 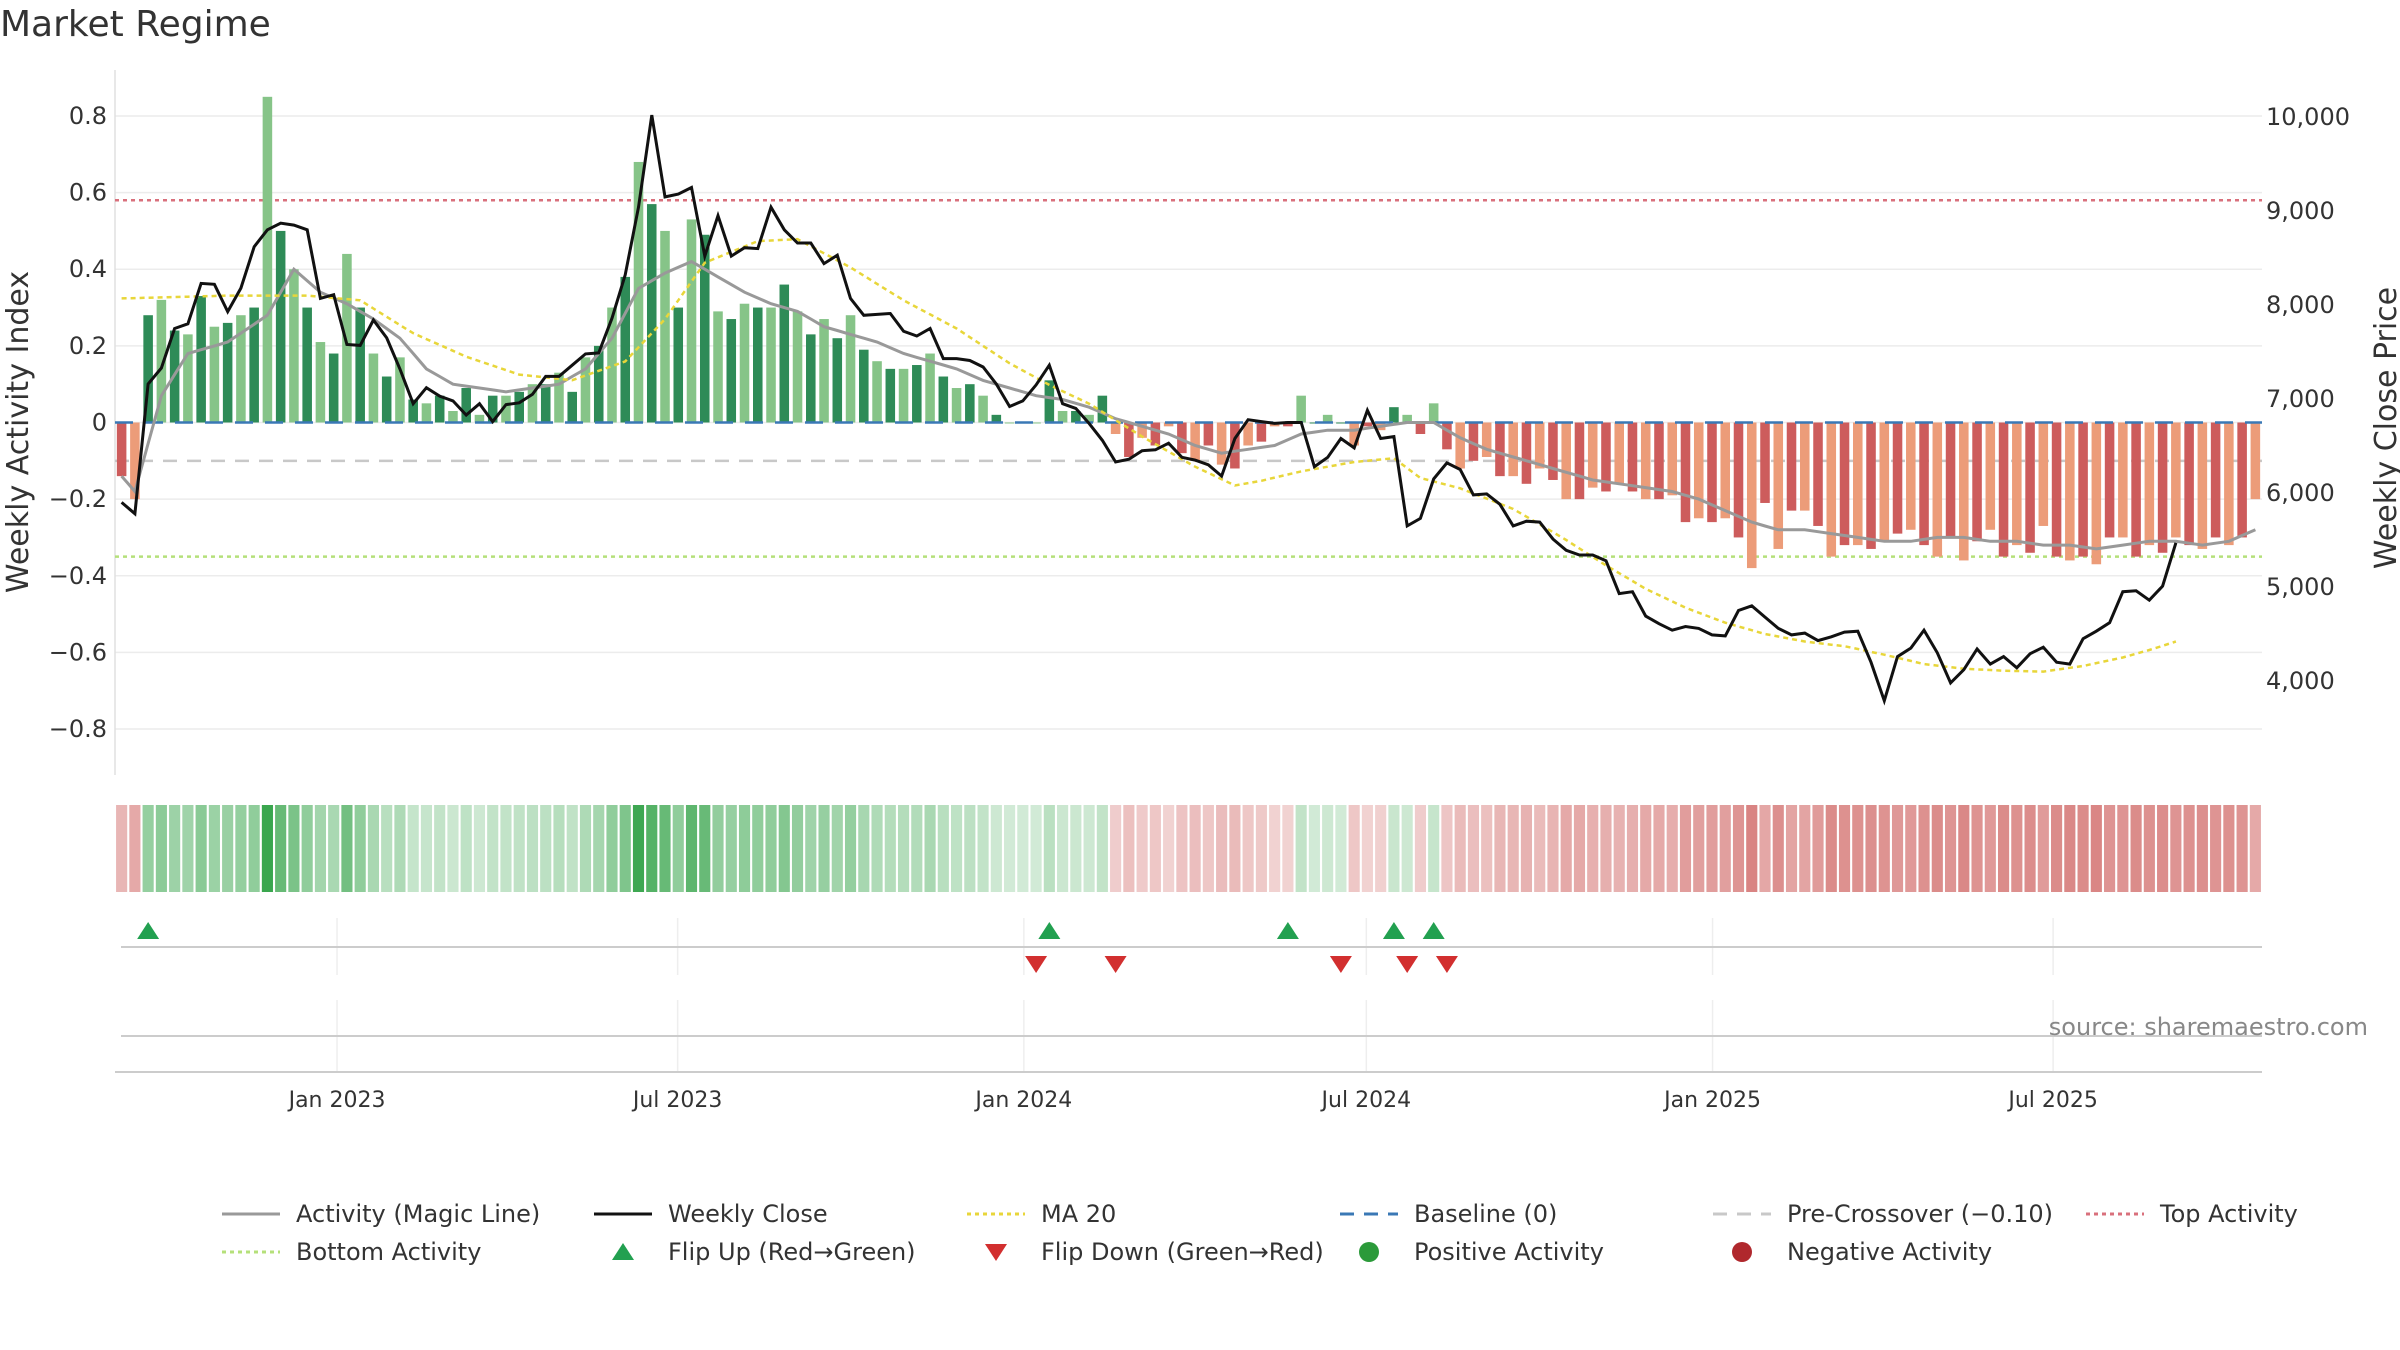 What do you see at coordinates (1920, 1214) in the screenshot?
I see `legend-label: Pre-Crossover (−0.10)` at bounding box center [1920, 1214].